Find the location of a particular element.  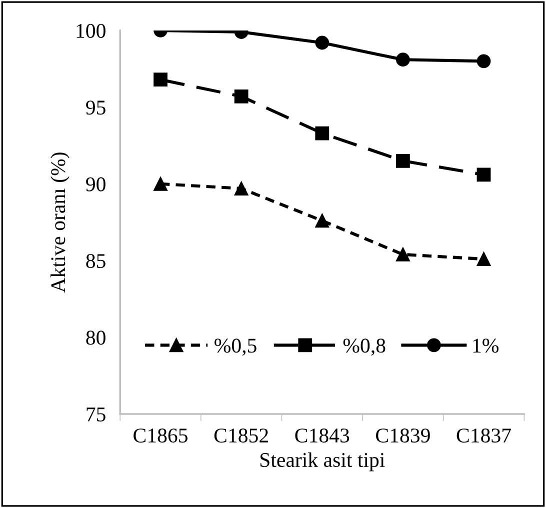

y-tick-label: 100 is located at coordinates (91, 31).